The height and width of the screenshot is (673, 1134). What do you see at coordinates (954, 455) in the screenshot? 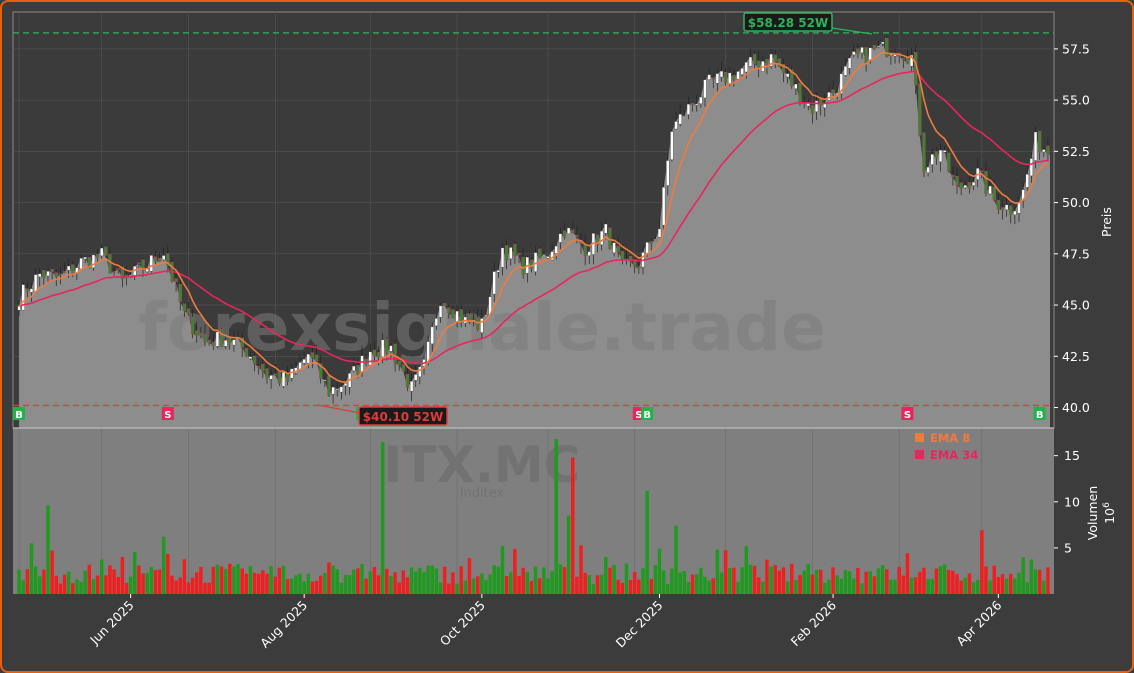
I see `legend-label-1: EMA 34` at bounding box center [954, 455].